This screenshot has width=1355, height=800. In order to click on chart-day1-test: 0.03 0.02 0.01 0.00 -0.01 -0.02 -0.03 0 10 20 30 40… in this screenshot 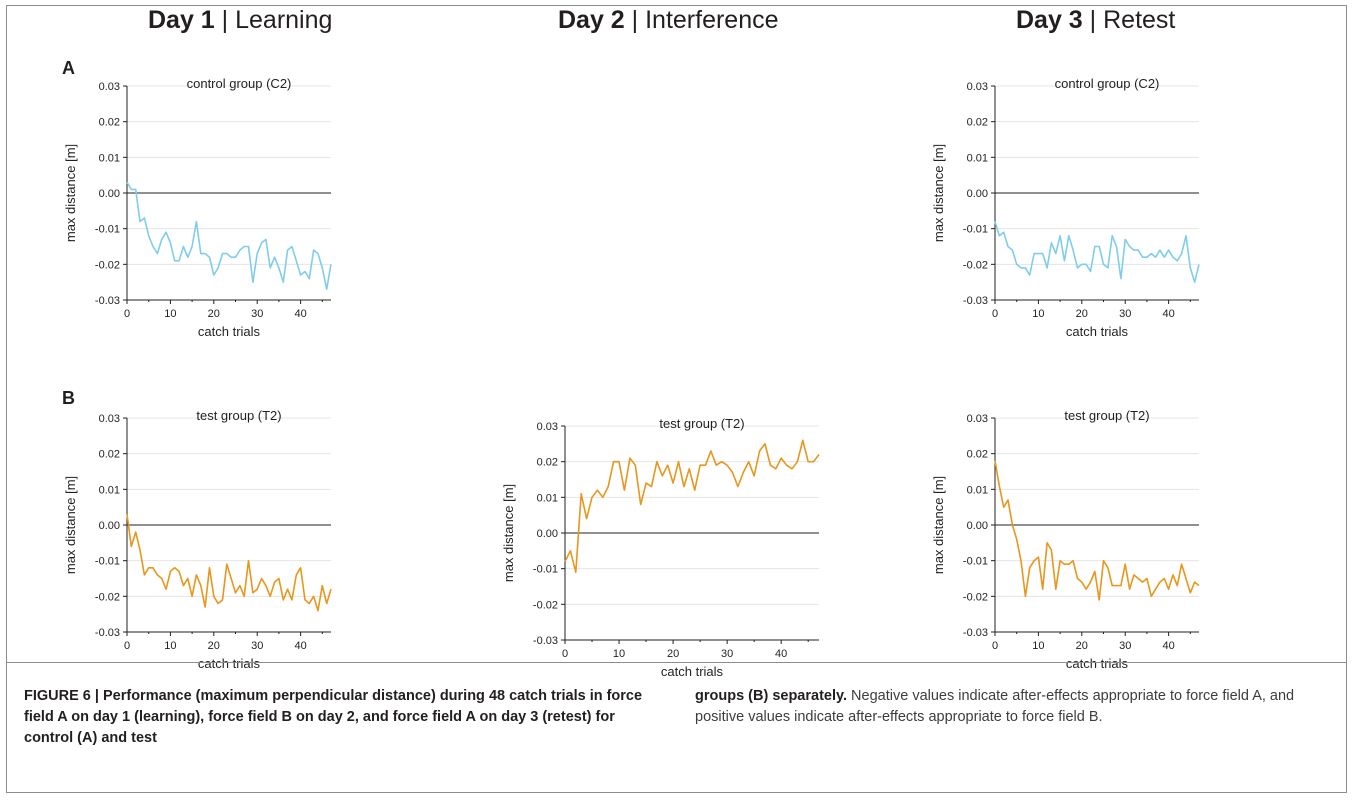, I will do `click(197, 539)`.